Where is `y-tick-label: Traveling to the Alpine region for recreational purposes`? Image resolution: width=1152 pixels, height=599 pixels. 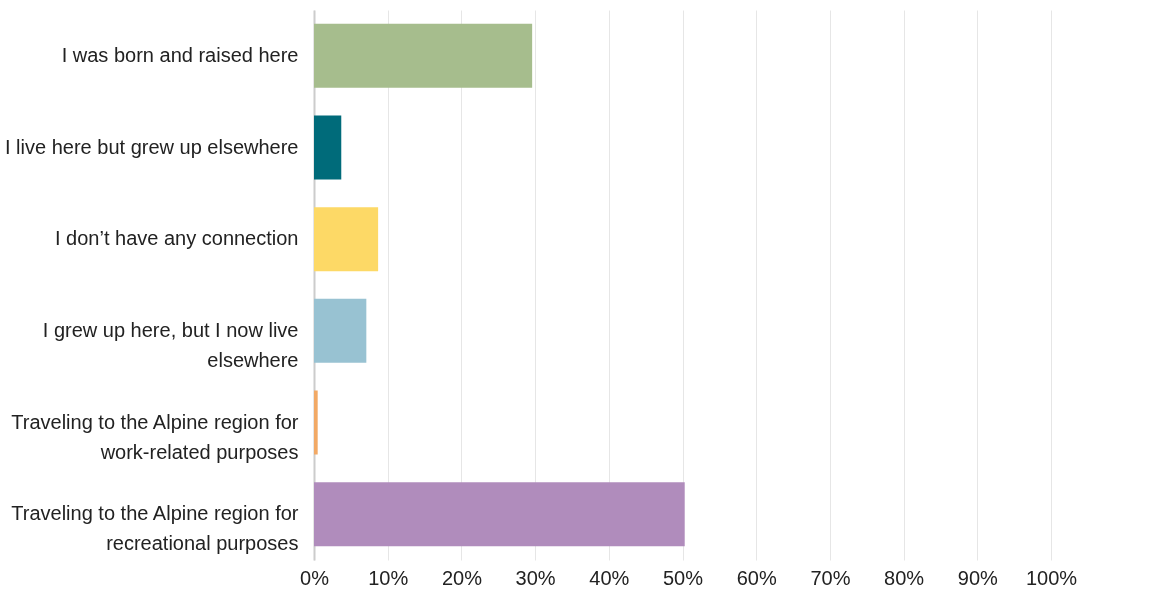
y-tick-label: Traveling to the Alpine region for recreational purposes is located at coordinates (155, 528).